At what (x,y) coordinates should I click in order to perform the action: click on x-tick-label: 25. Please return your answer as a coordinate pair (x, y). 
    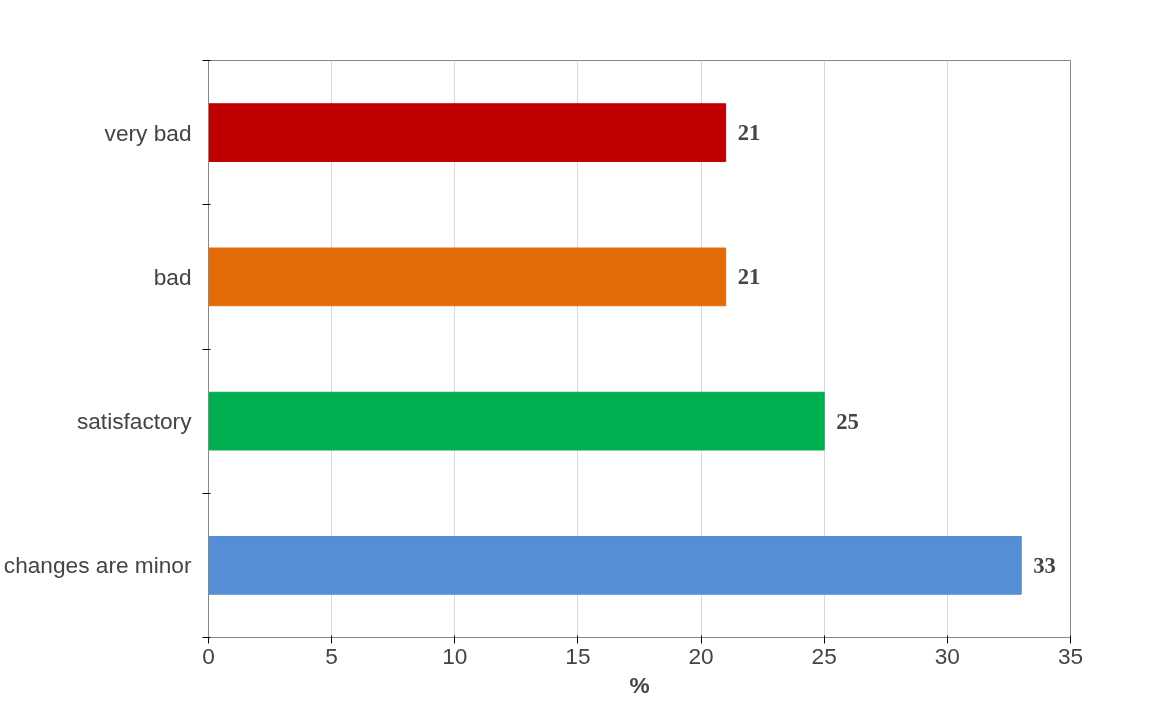
    Looking at the image, I should click on (824, 655).